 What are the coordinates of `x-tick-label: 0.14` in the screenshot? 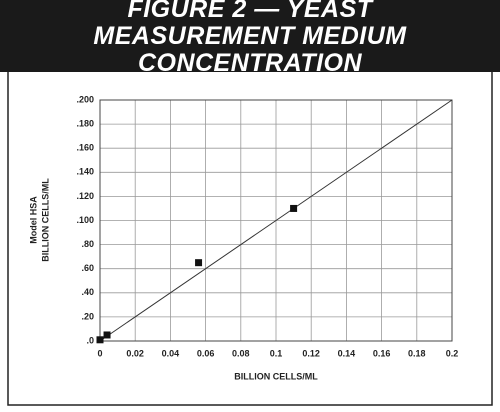 It's located at (347, 353).